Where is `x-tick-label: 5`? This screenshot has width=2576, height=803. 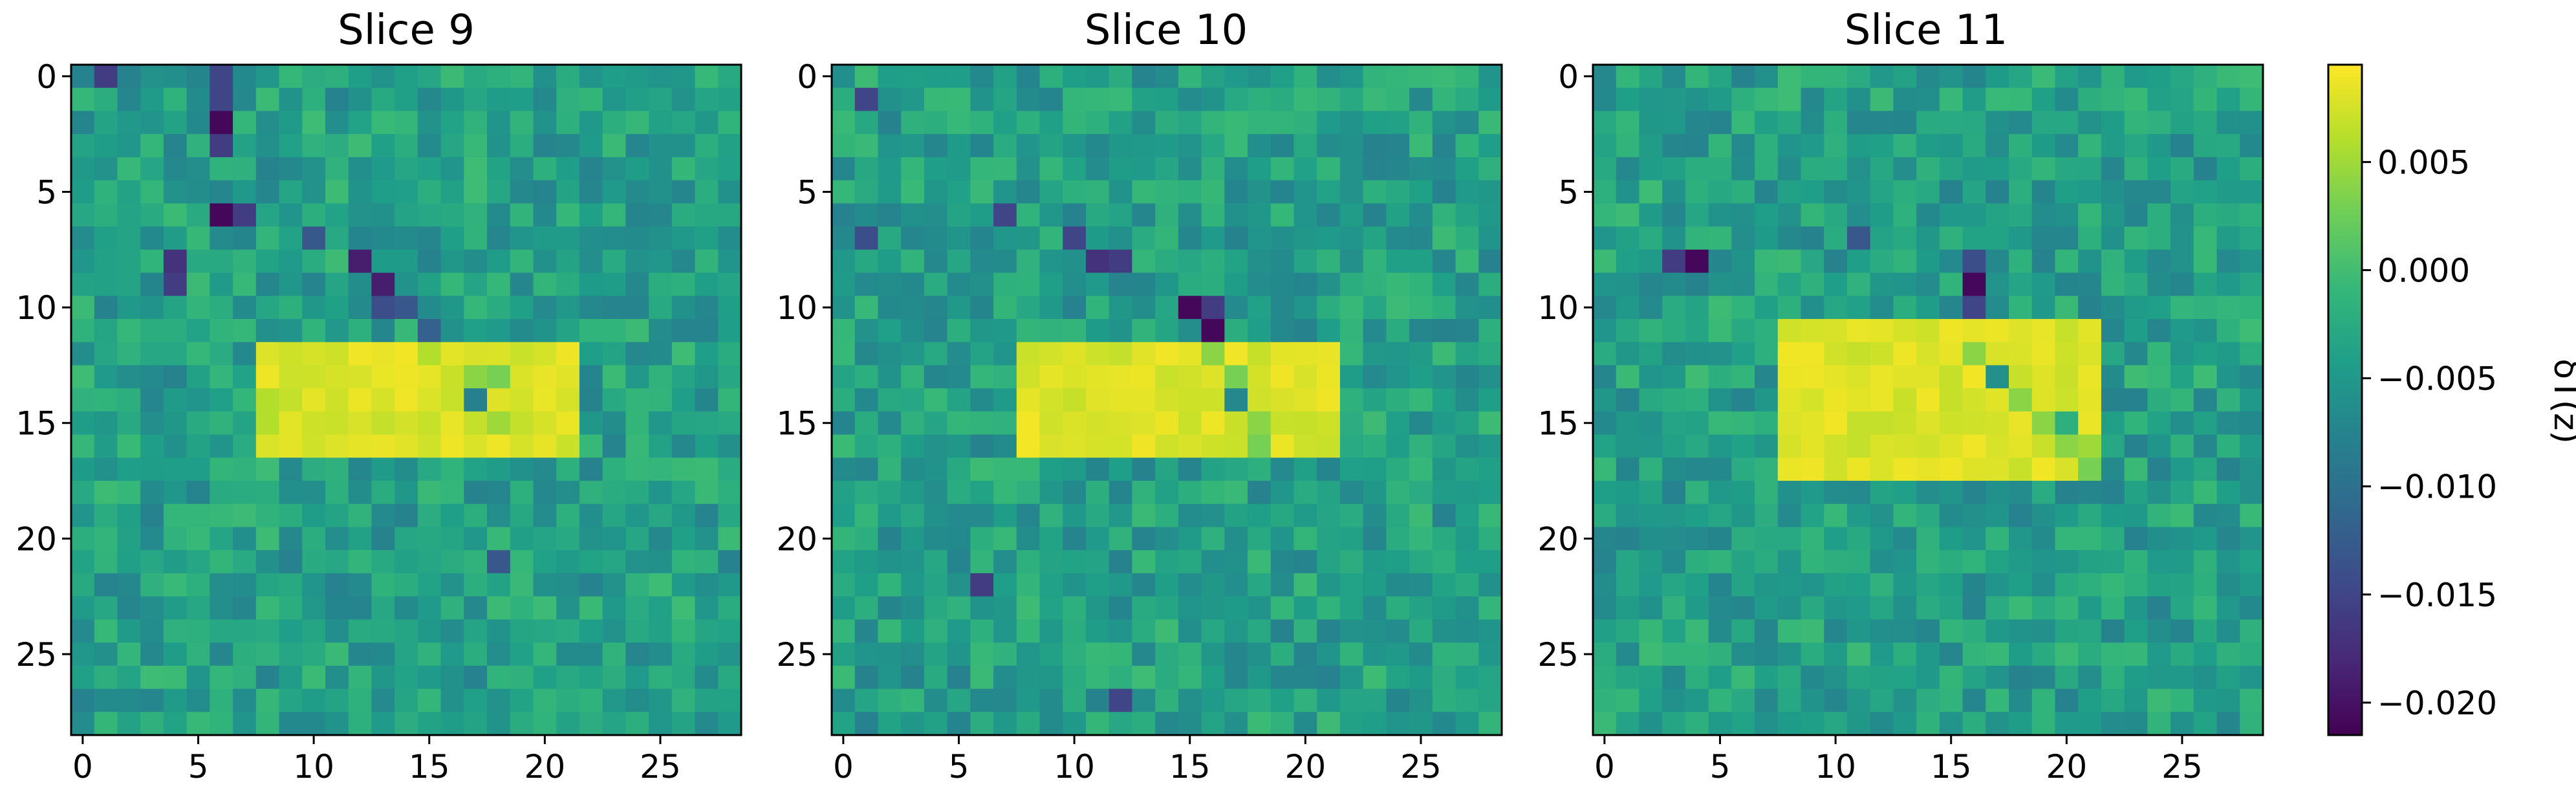
x-tick-label: 5 is located at coordinates (1720, 767).